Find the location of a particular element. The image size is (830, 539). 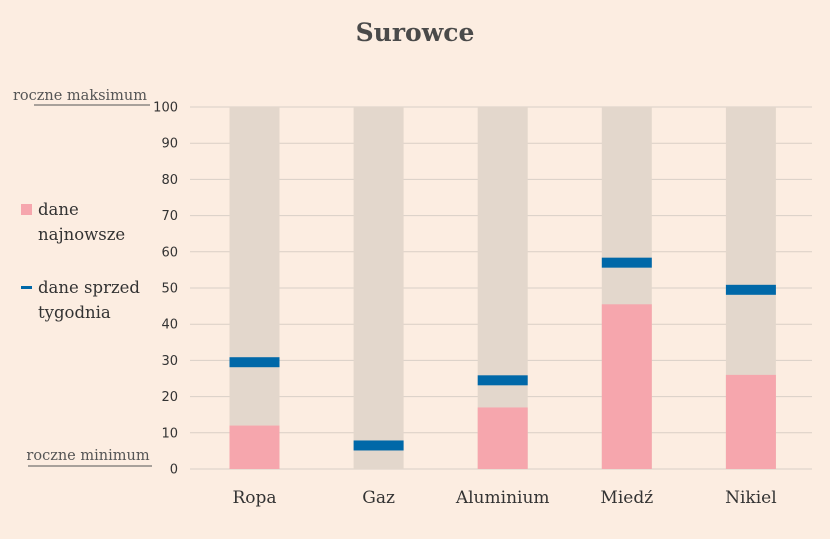

legend-label-week-ago-1: dane sprzed is located at coordinates (89, 287).